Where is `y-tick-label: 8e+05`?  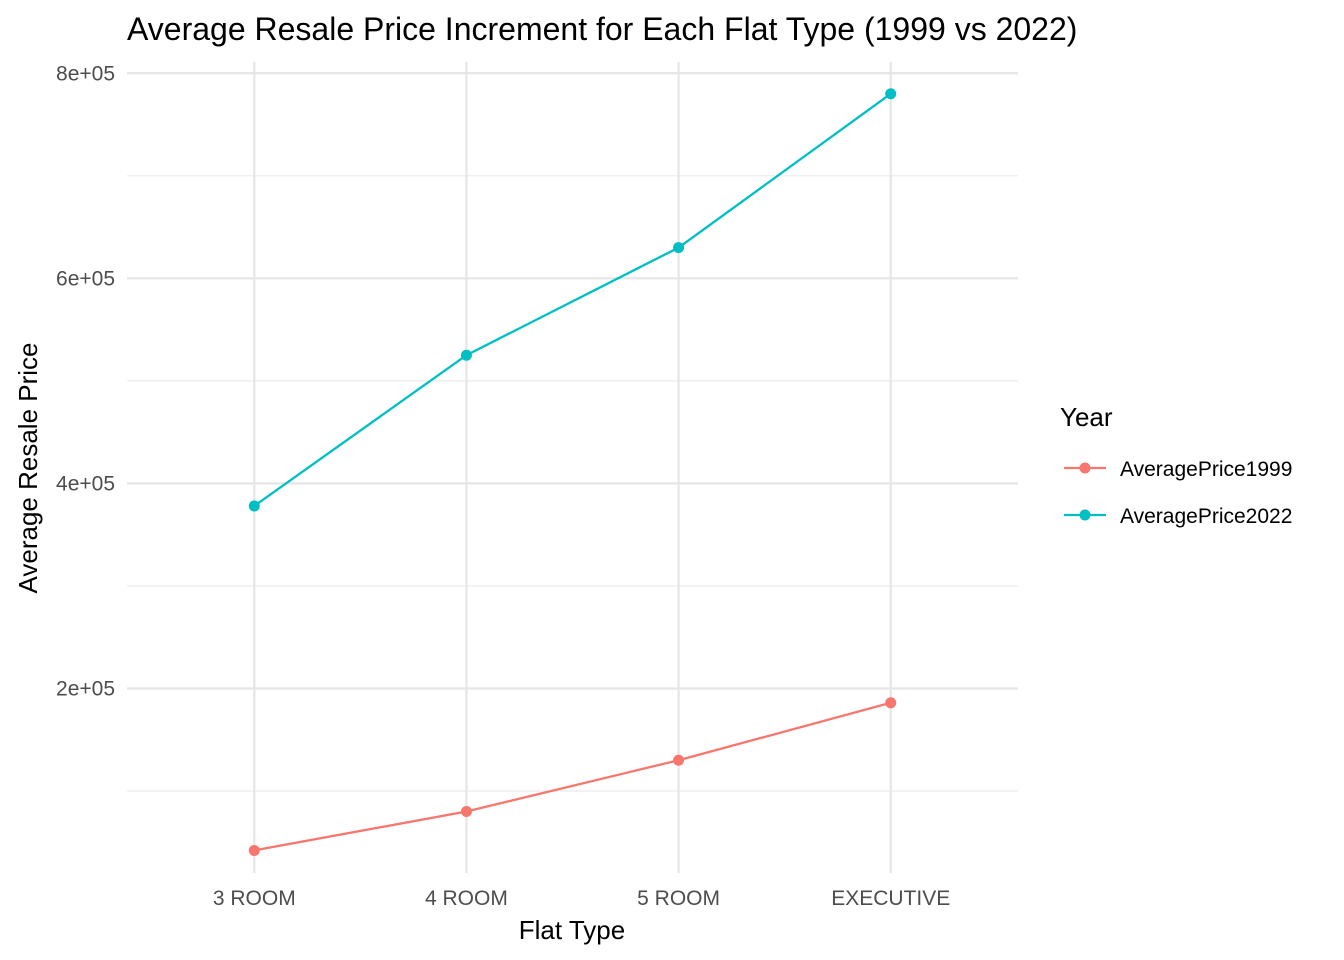 y-tick-label: 8e+05 is located at coordinates (85, 73).